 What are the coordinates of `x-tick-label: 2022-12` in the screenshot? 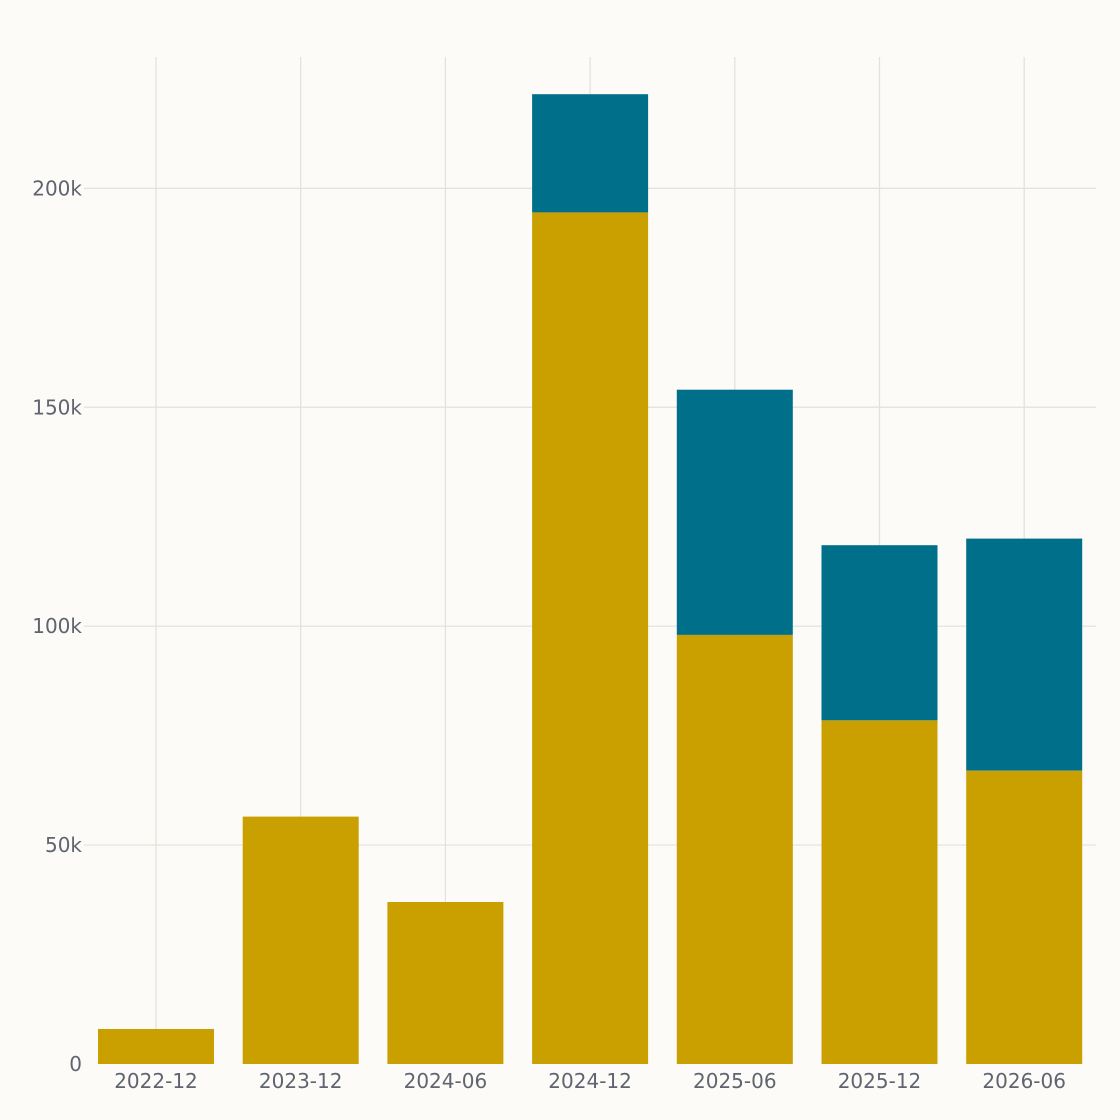 It's located at (156, 1081).